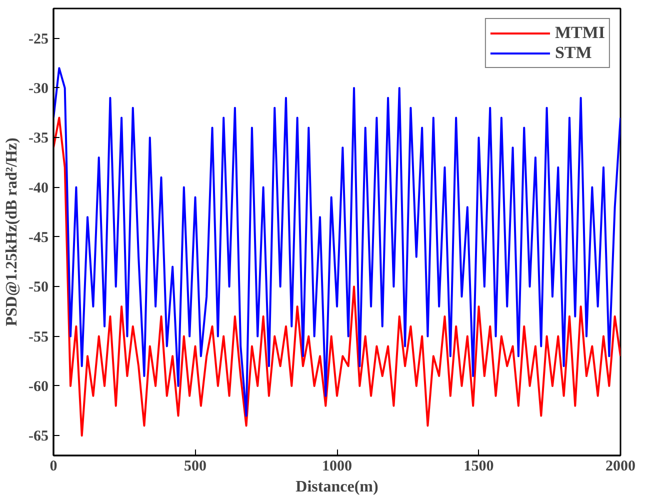  Describe the element at coordinates (38, 138) in the screenshot. I see `y-tick-label: -35` at that location.